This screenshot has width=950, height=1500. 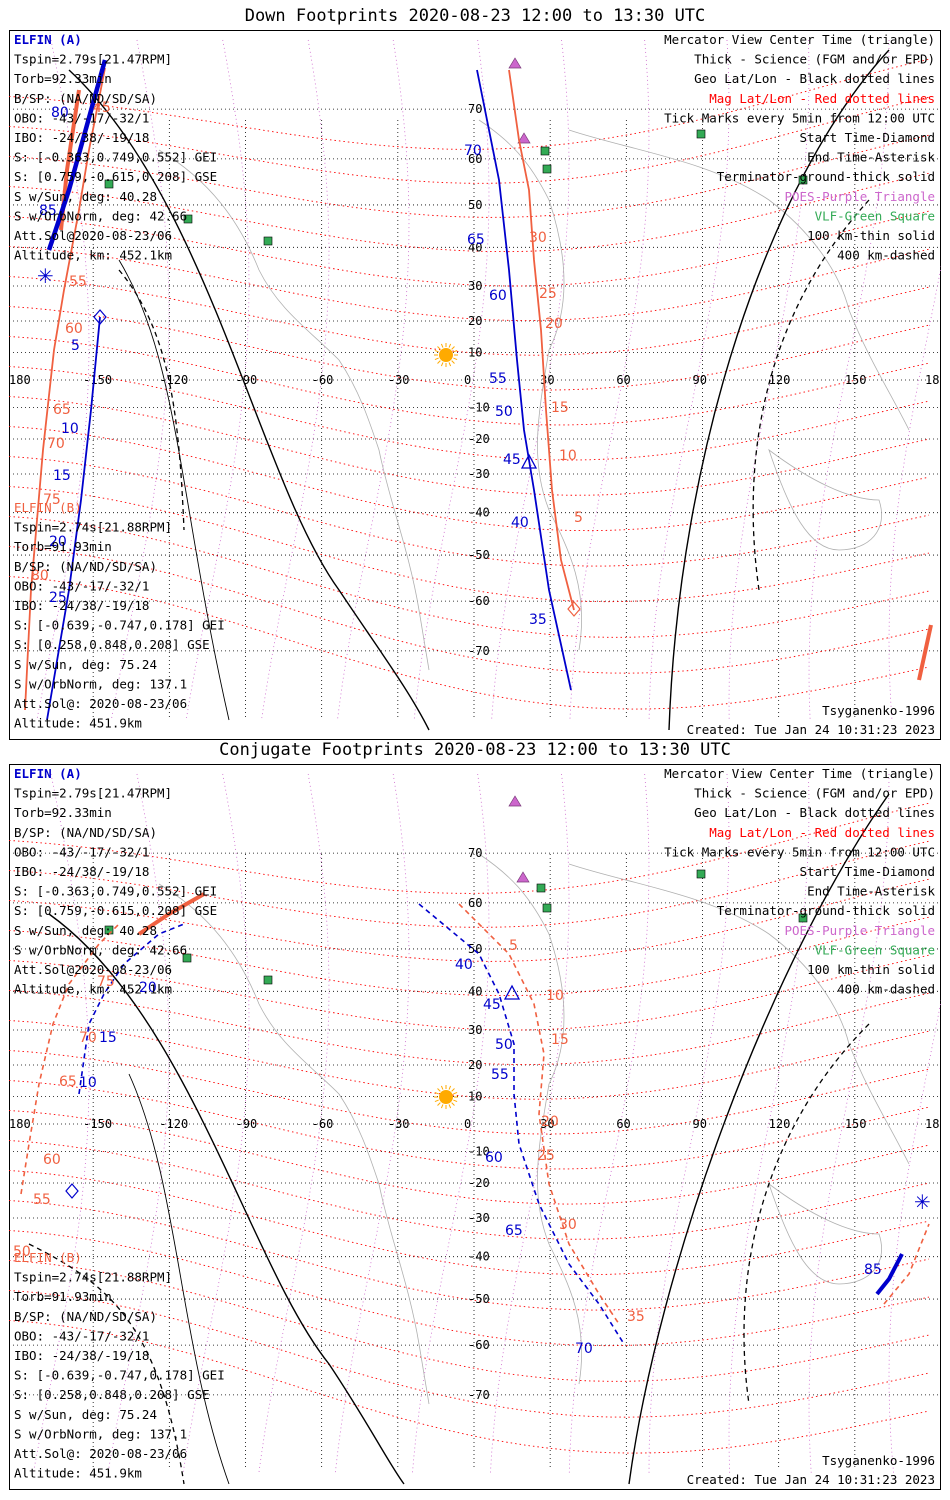 I want to click on lat-tick-label: 20, so click(x=475, y=321).